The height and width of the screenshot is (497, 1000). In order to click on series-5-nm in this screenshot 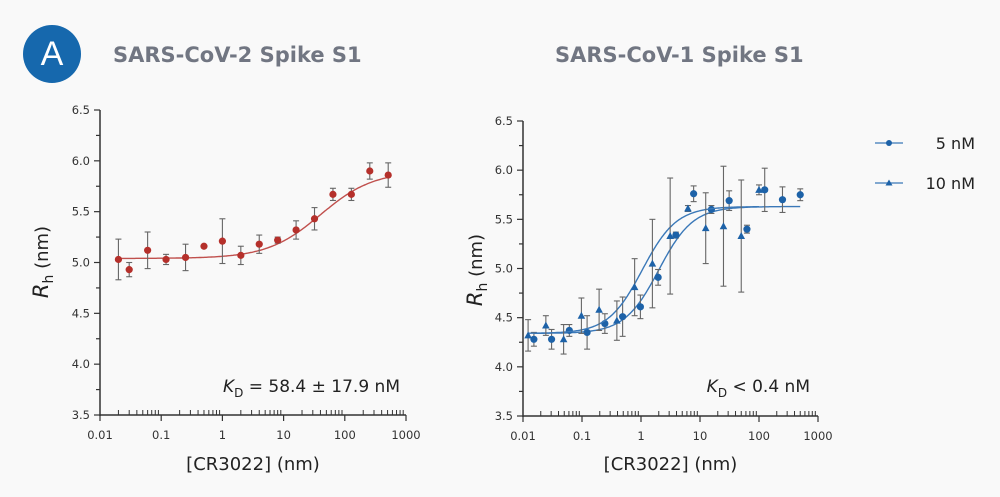, I will do `click(667, 258)`.